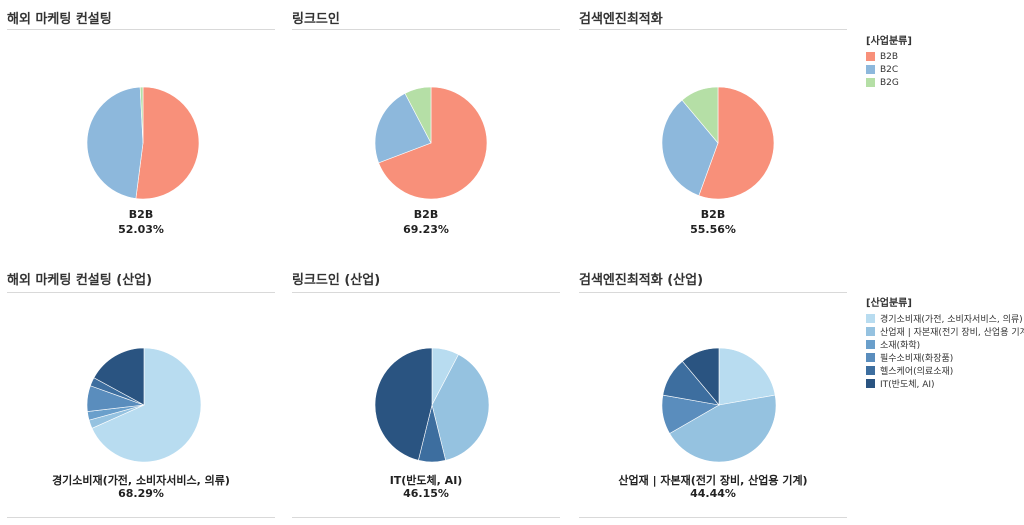 The width and height of the screenshot is (1024, 525). Describe the element at coordinates (141, 493) in the screenshot. I see `pie-value: 68.29%` at that location.